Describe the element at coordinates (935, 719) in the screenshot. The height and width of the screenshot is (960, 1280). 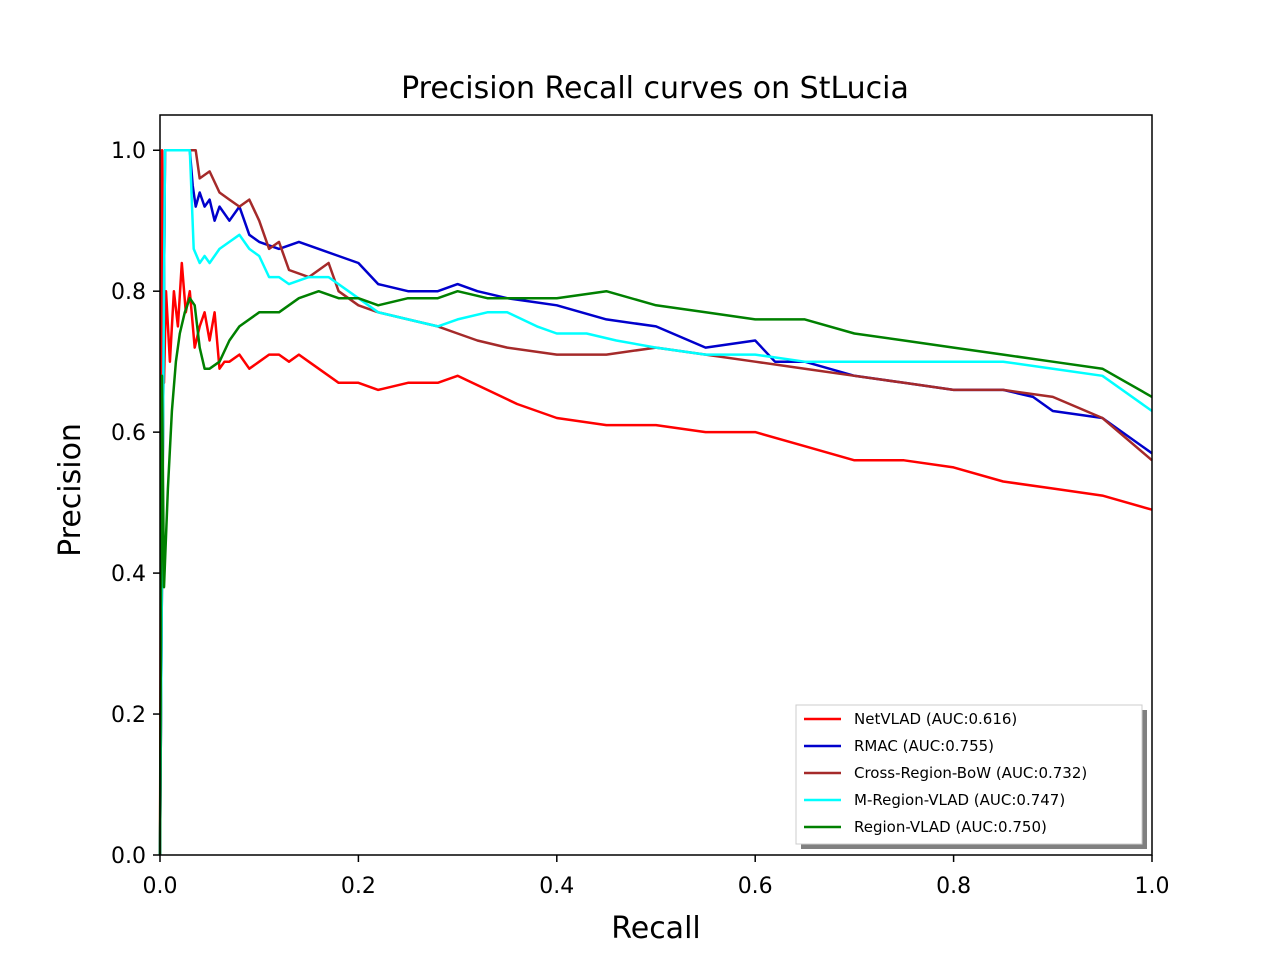
I see `legend-entry: NetVLAD (AUC:0.616)` at that location.